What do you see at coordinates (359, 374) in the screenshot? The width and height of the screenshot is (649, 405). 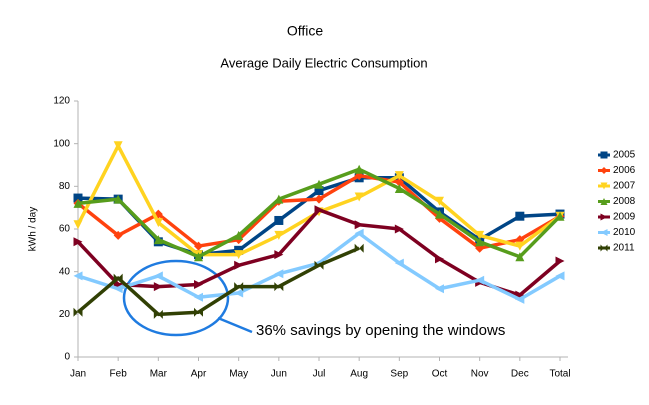 I see `x-tick-label: Aug` at bounding box center [359, 374].